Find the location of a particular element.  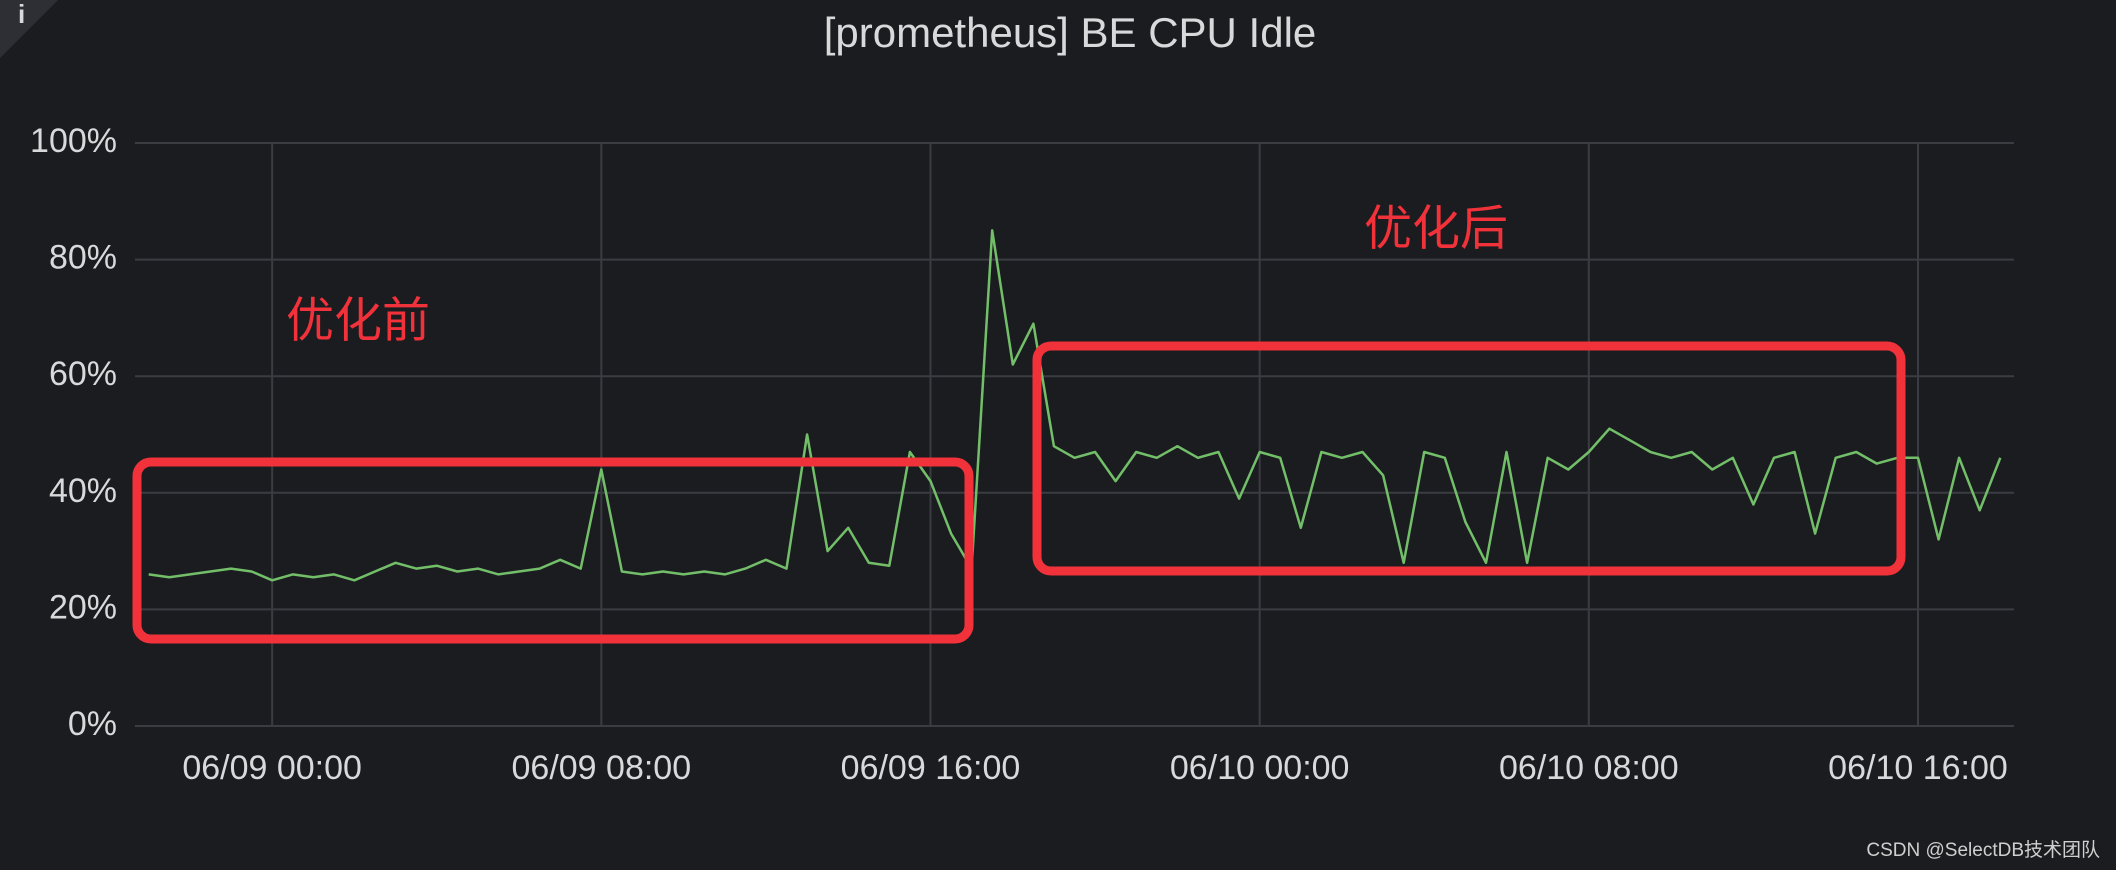

y-tick-label: 40% is located at coordinates (83, 491).